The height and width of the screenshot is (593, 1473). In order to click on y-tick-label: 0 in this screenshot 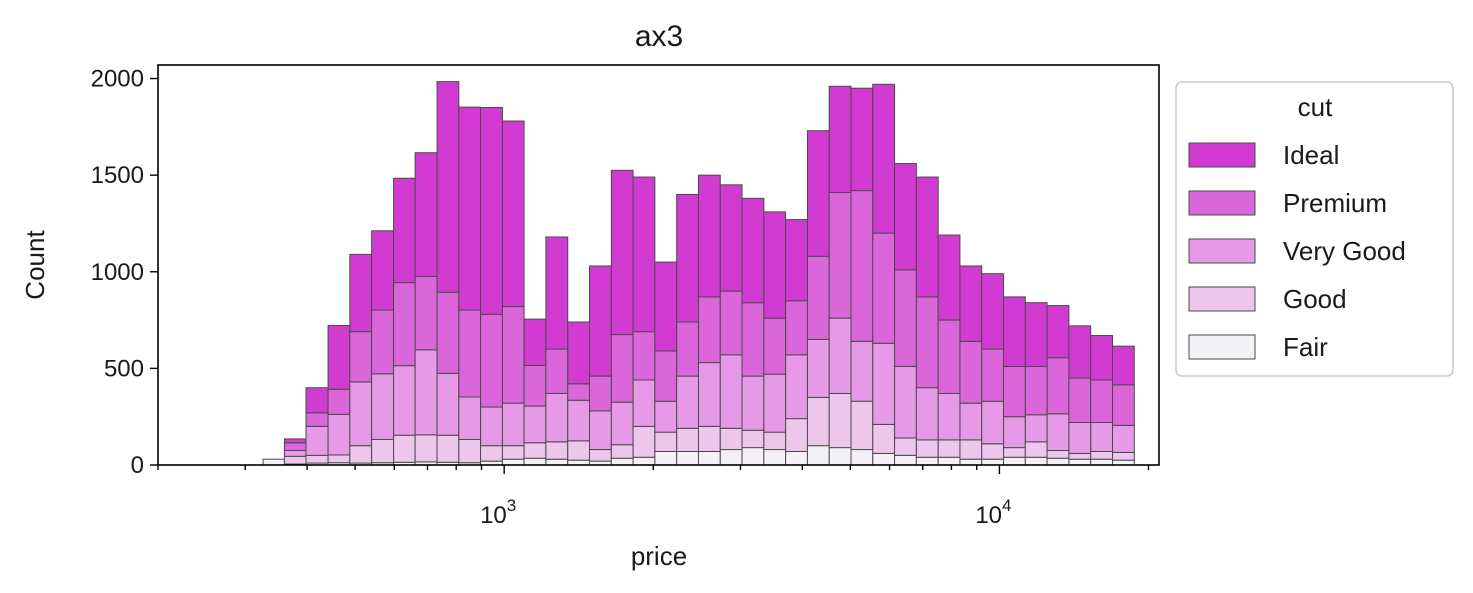, I will do `click(137, 465)`.